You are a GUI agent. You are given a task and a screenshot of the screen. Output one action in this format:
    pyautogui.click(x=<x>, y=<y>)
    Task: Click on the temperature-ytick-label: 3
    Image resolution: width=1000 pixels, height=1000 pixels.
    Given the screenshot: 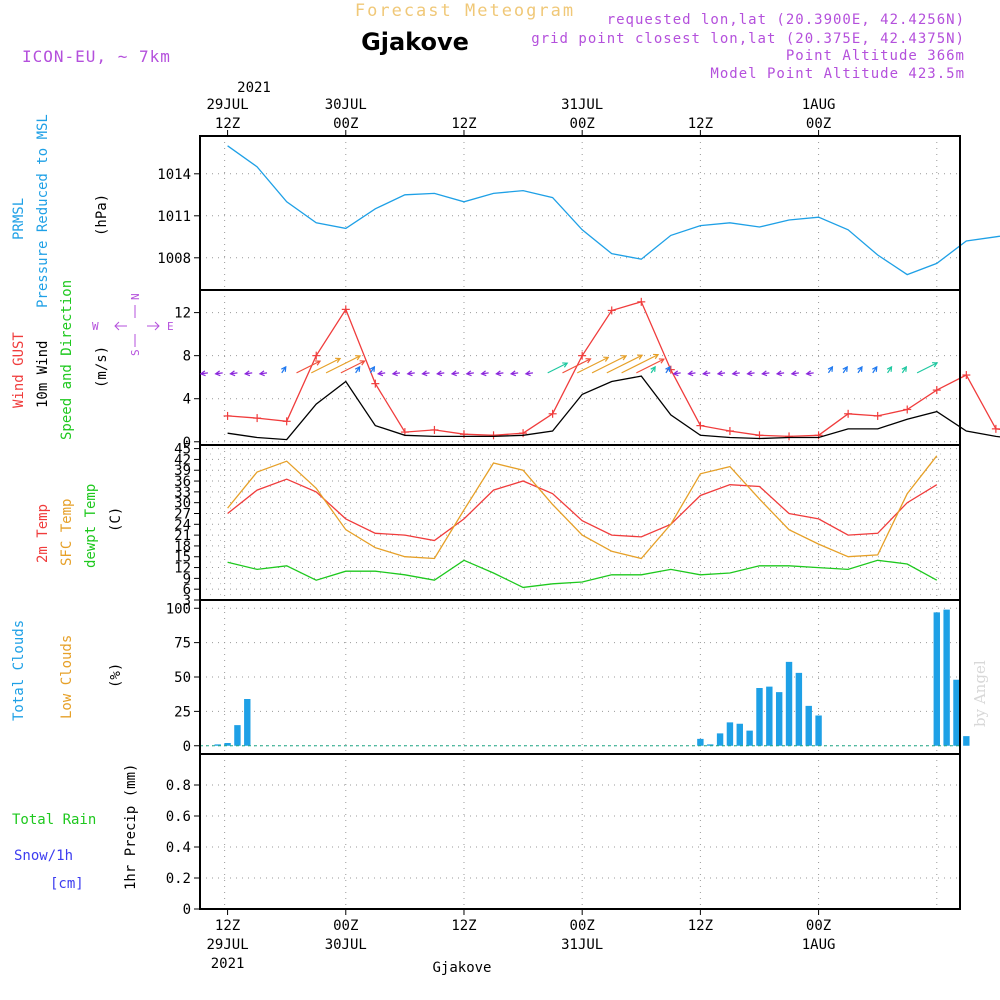 What is the action you would take?
    pyautogui.click(x=187, y=601)
    